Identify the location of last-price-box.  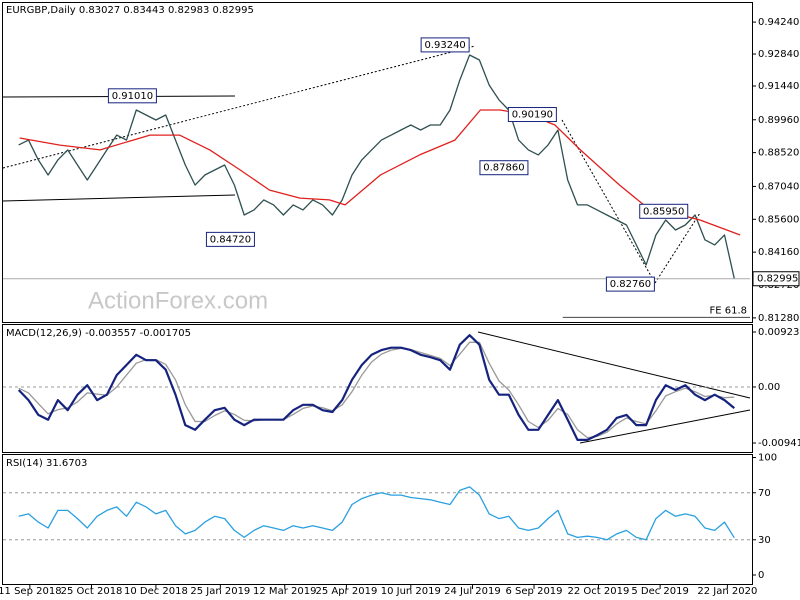
(776, 279).